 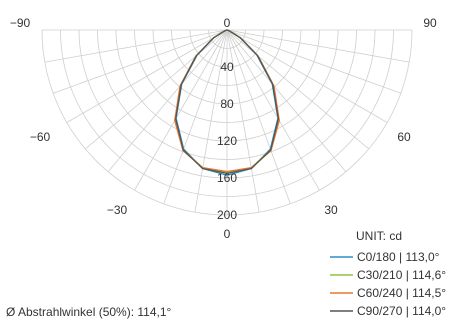 What do you see at coordinates (117, 210) in the screenshot?
I see `angle-label: −30` at bounding box center [117, 210].